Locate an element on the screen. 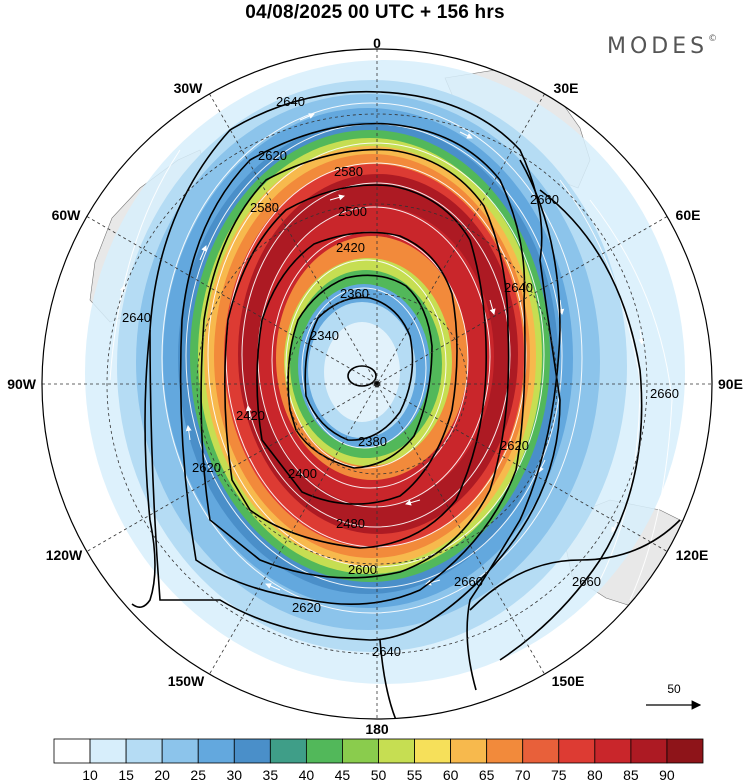  contour-label: 2500 is located at coordinates (352, 211).